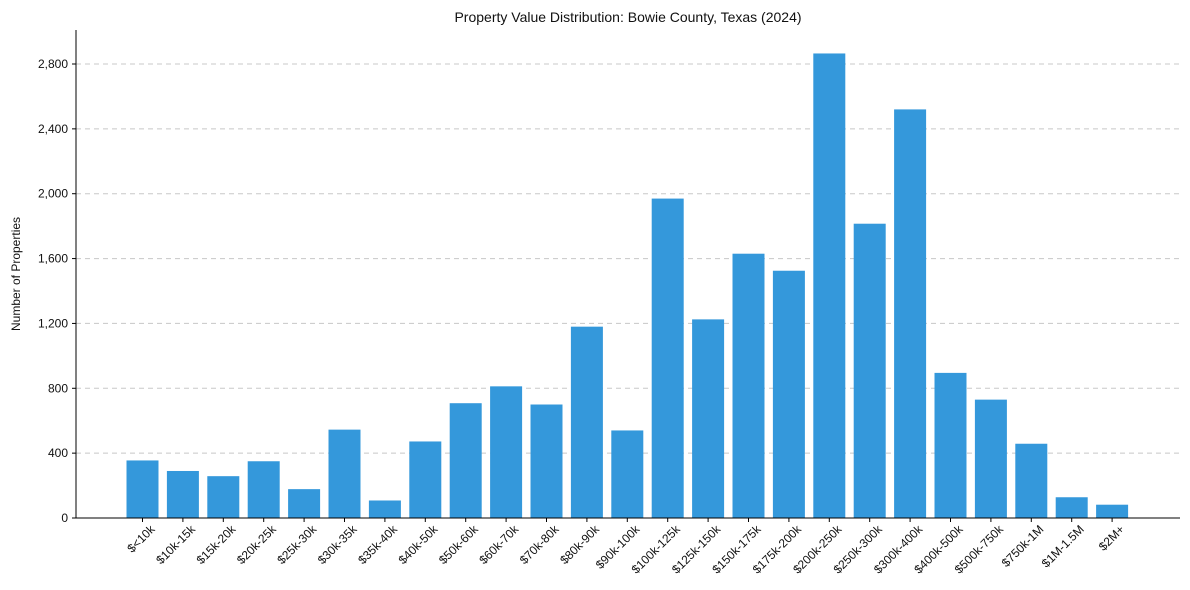  What do you see at coordinates (257, 545) in the screenshot?
I see `x-tick-label: $20k-25k` at bounding box center [257, 545].